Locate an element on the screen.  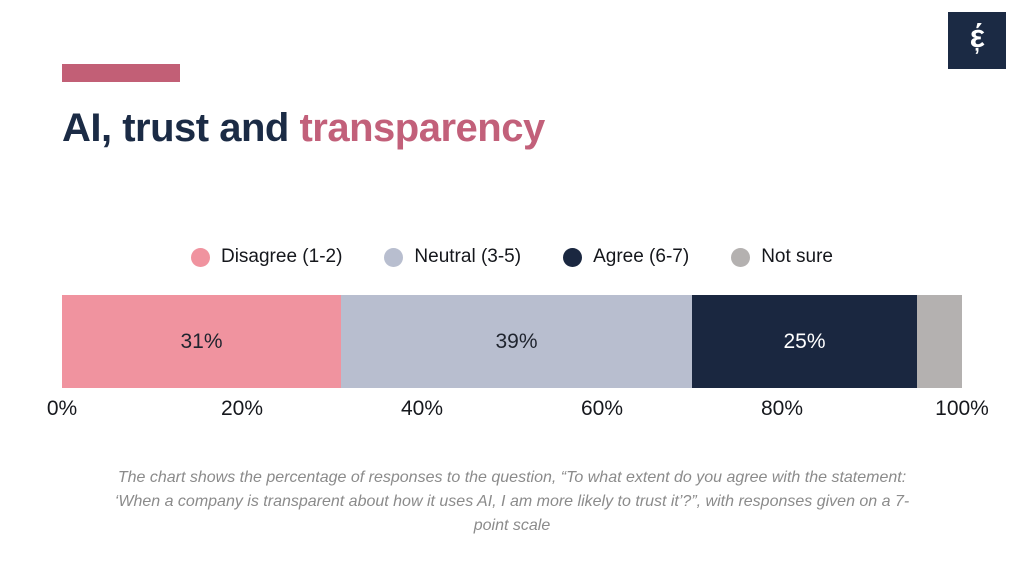
stacked-bar: 31% 39% 25% is located at coordinates (512, 341).